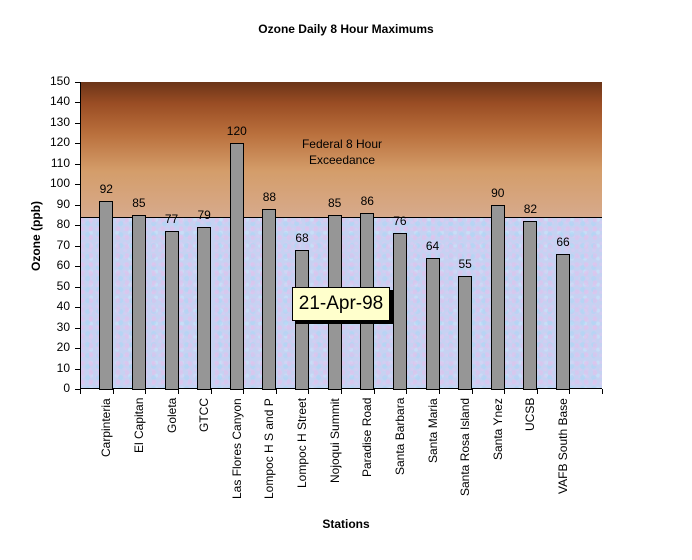  What do you see at coordinates (400, 221) in the screenshot?
I see `bar-value-label: 76` at bounding box center [400, 221].